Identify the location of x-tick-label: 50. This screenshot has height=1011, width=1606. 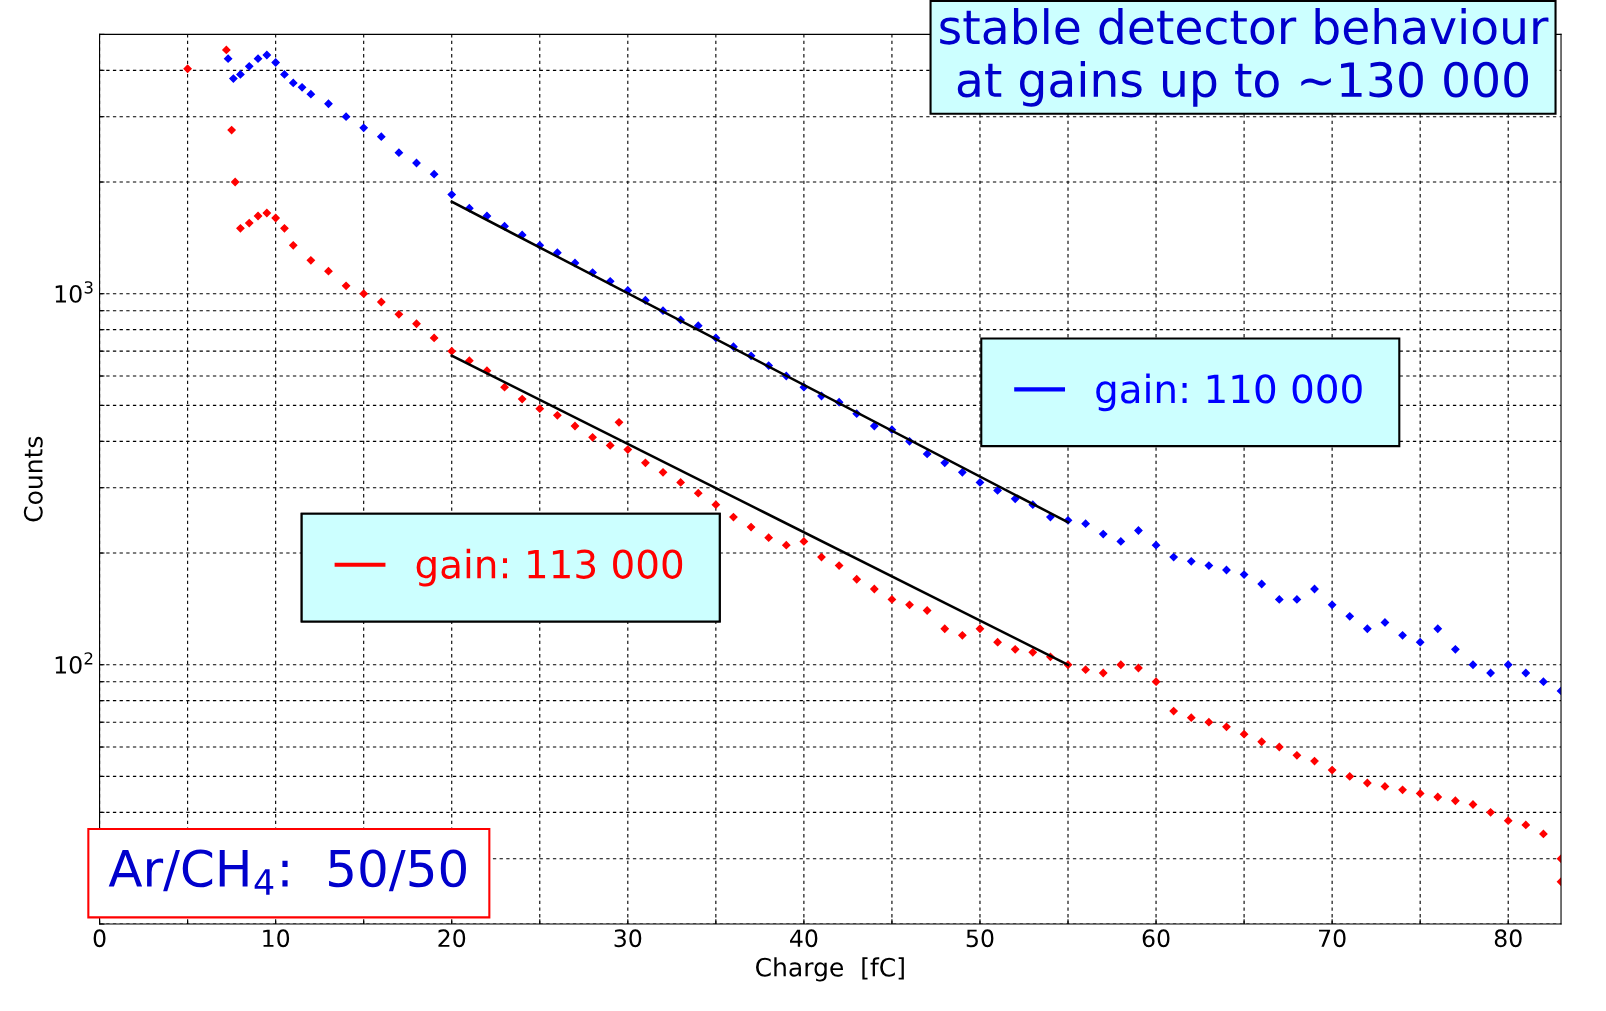
(980, 938).